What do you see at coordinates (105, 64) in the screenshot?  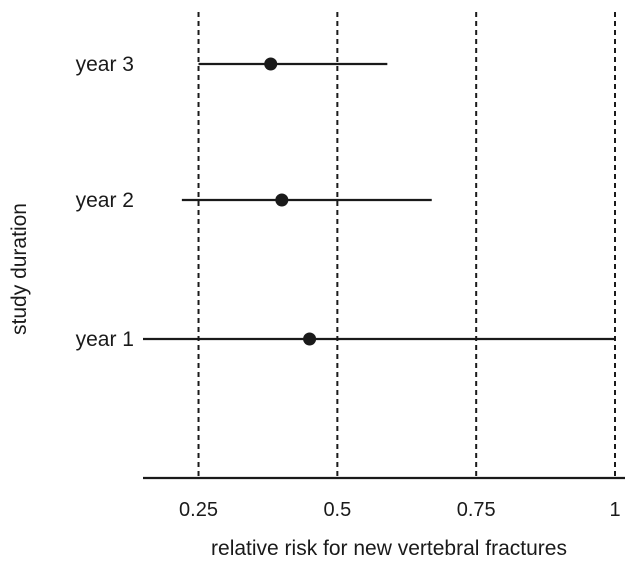 I see `category-label: year 3` at bounding box center [105, 64].